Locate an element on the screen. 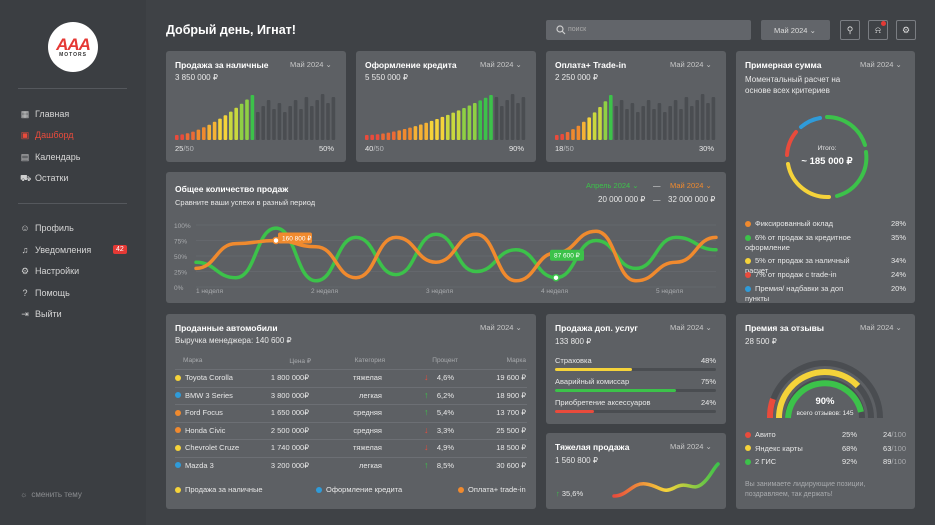 Image resolution: width=935 pixels, height=525 pixels. approx-title: Примерная сумма is located at coordinates (783, 65).